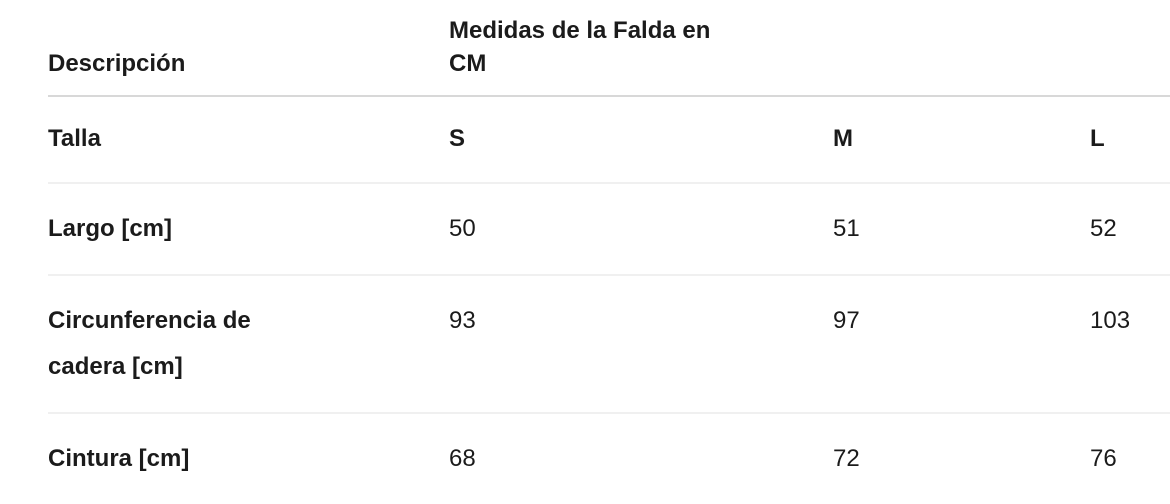 This screenshot has width=1170, height=504. I want to click on cell-value-s: 50, so click(641, 229).